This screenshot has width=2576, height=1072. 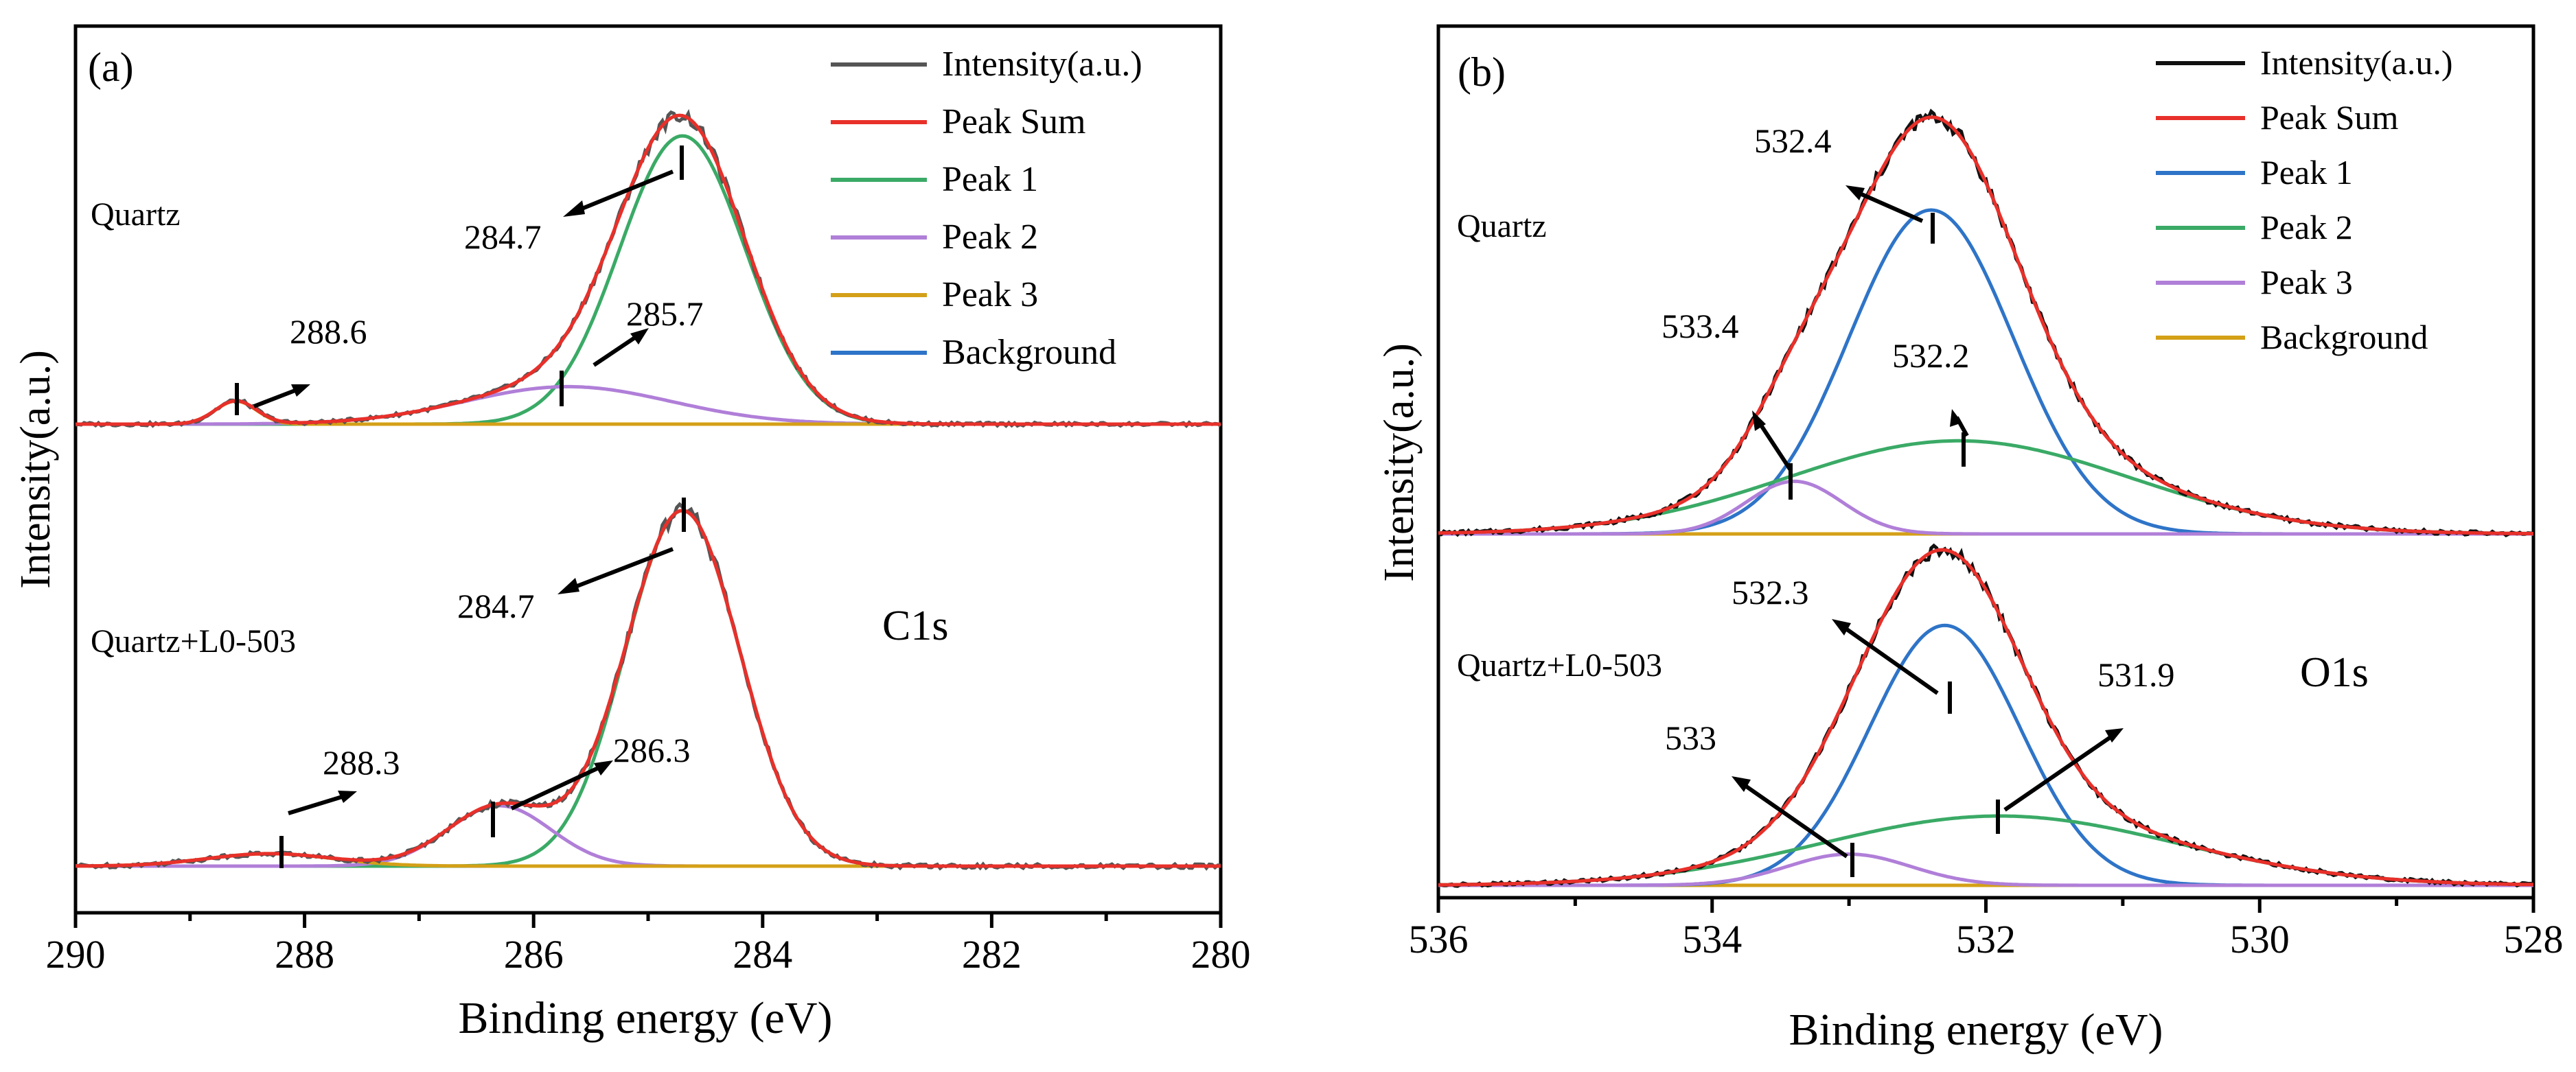 What do you see at coordinates (1931, 355) in the screenshot?
I see `ann-label: 532.2` at bounding box center [1931, 355].